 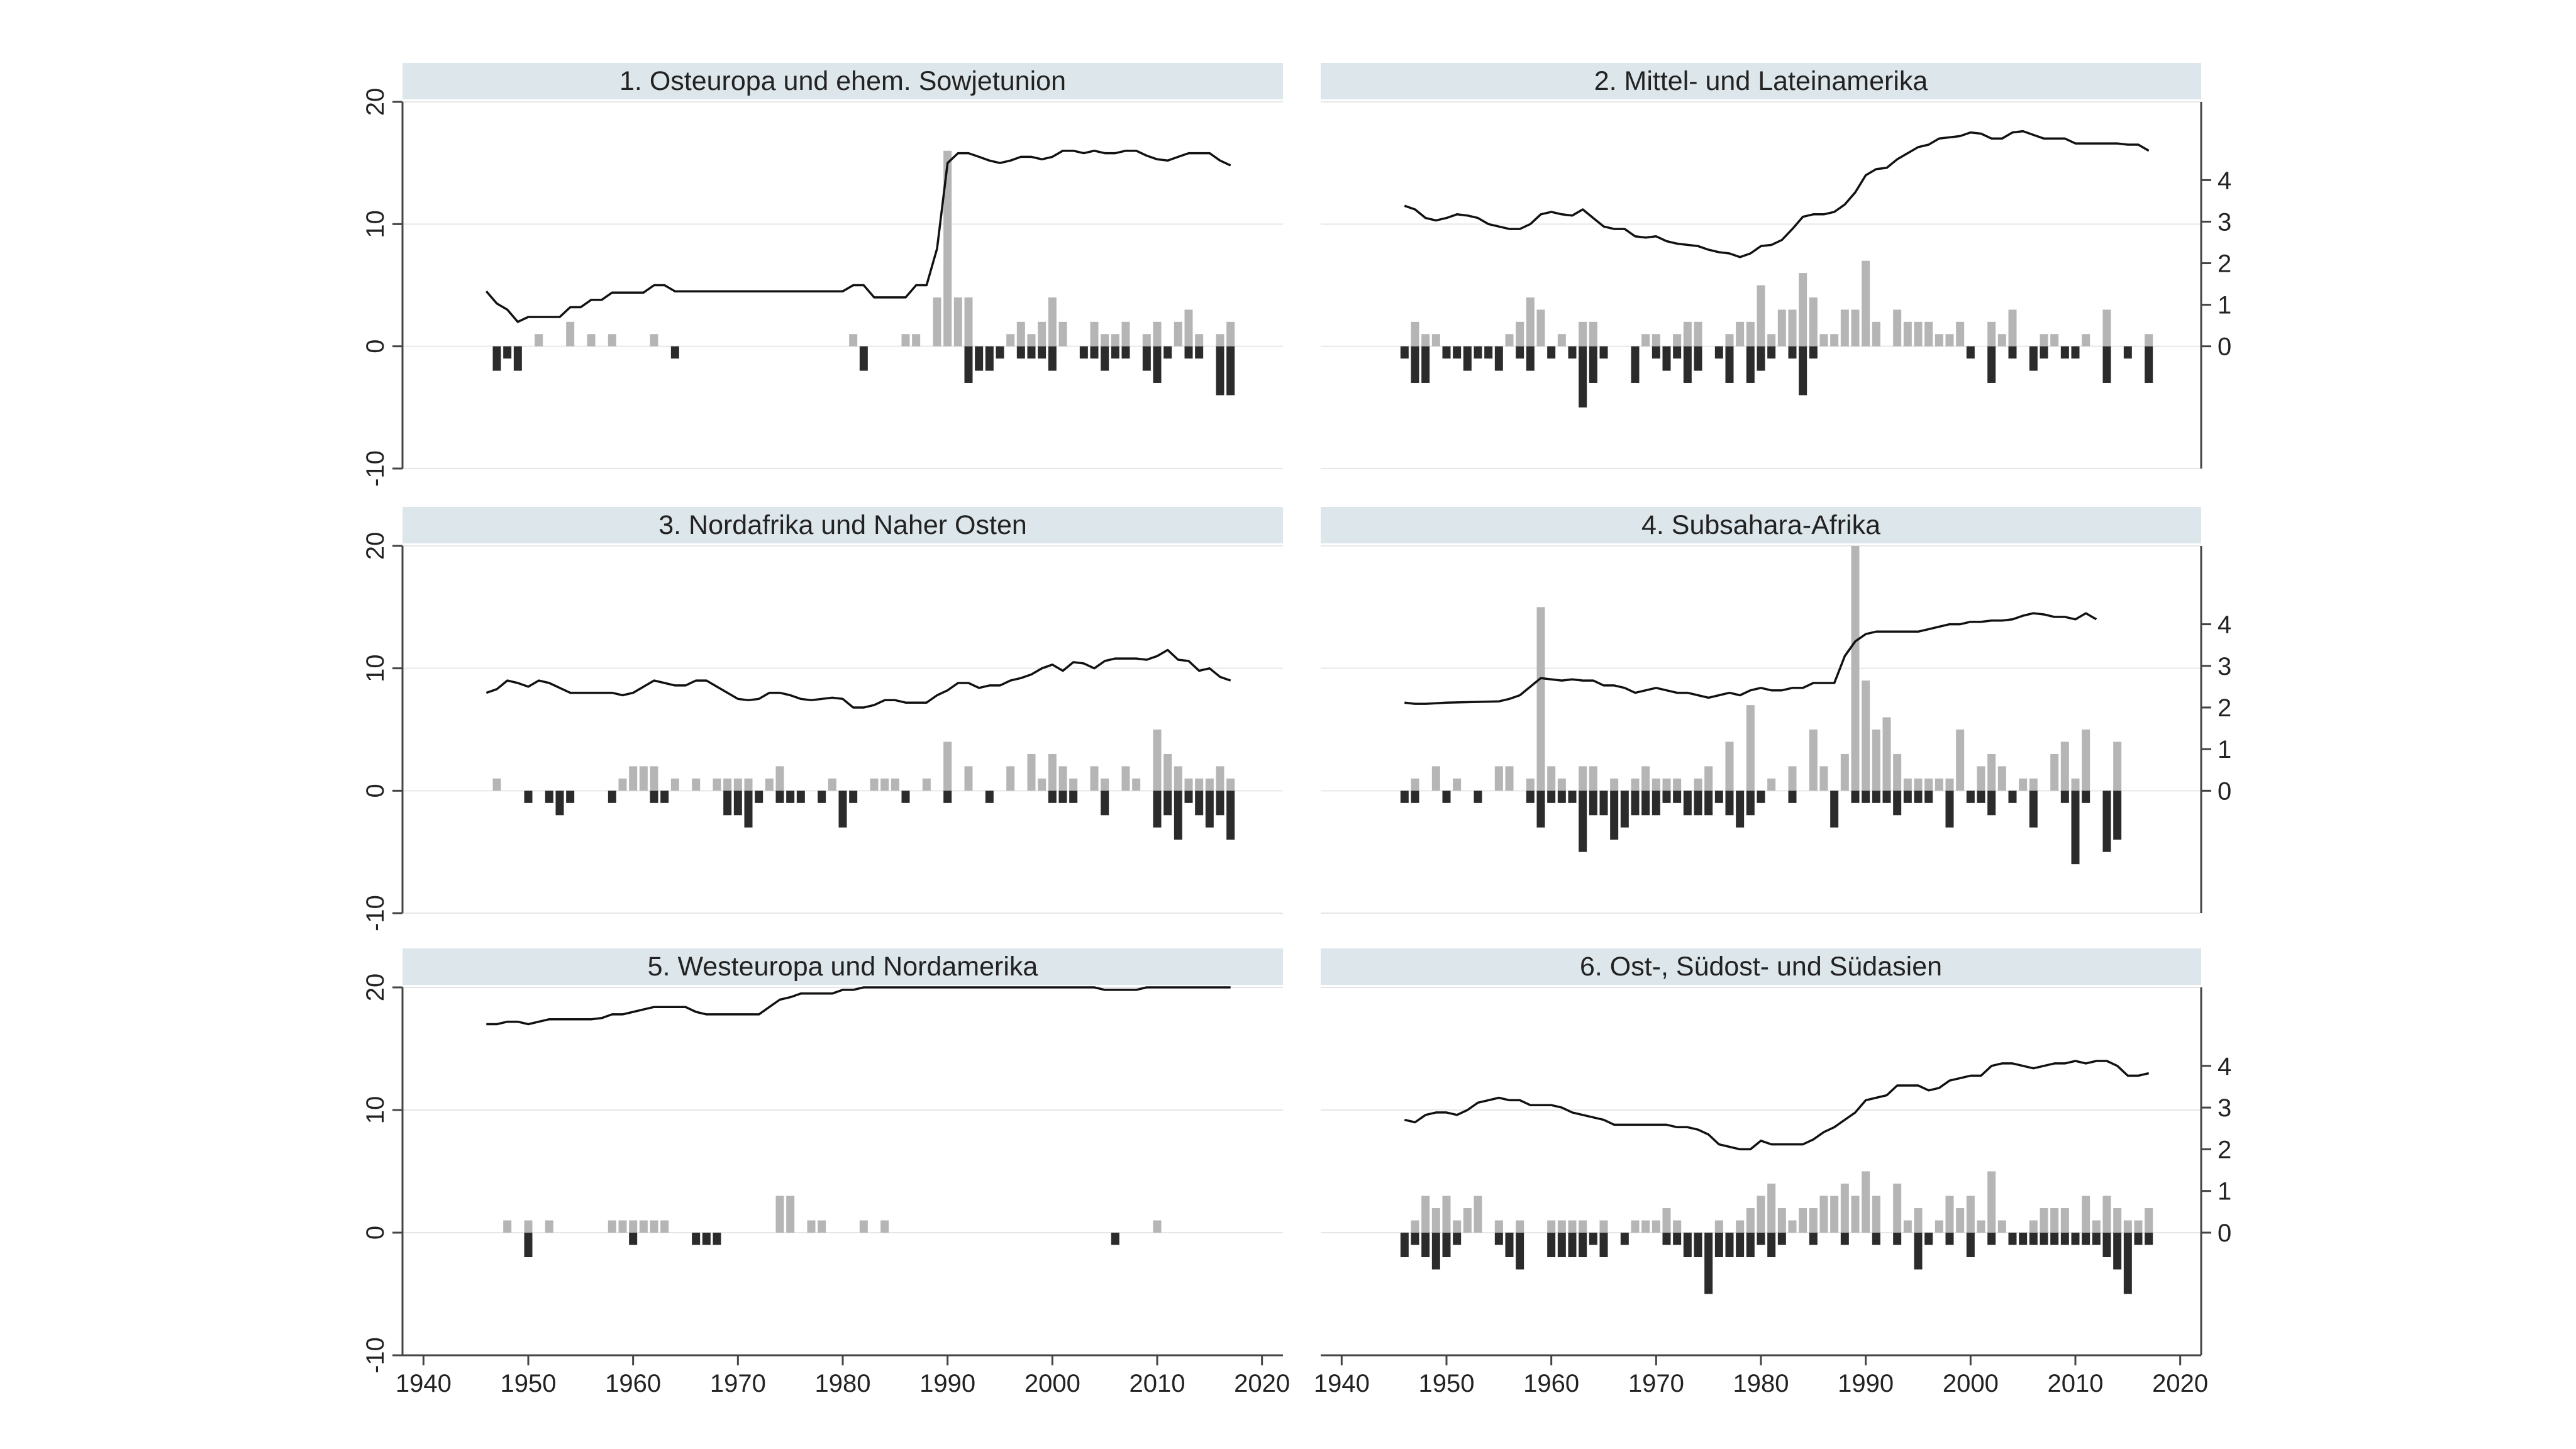 What do you see at coordinates (1561, 797) in the screenshot?
I see `bar-negative-1961` at bounding box center [1561, 797].